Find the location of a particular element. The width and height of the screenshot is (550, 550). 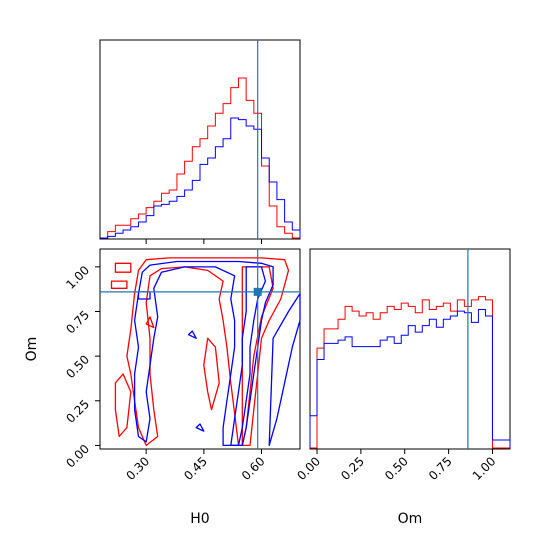

contour-ytick-label-1: 0.25 is located at coordinates (77, 411).